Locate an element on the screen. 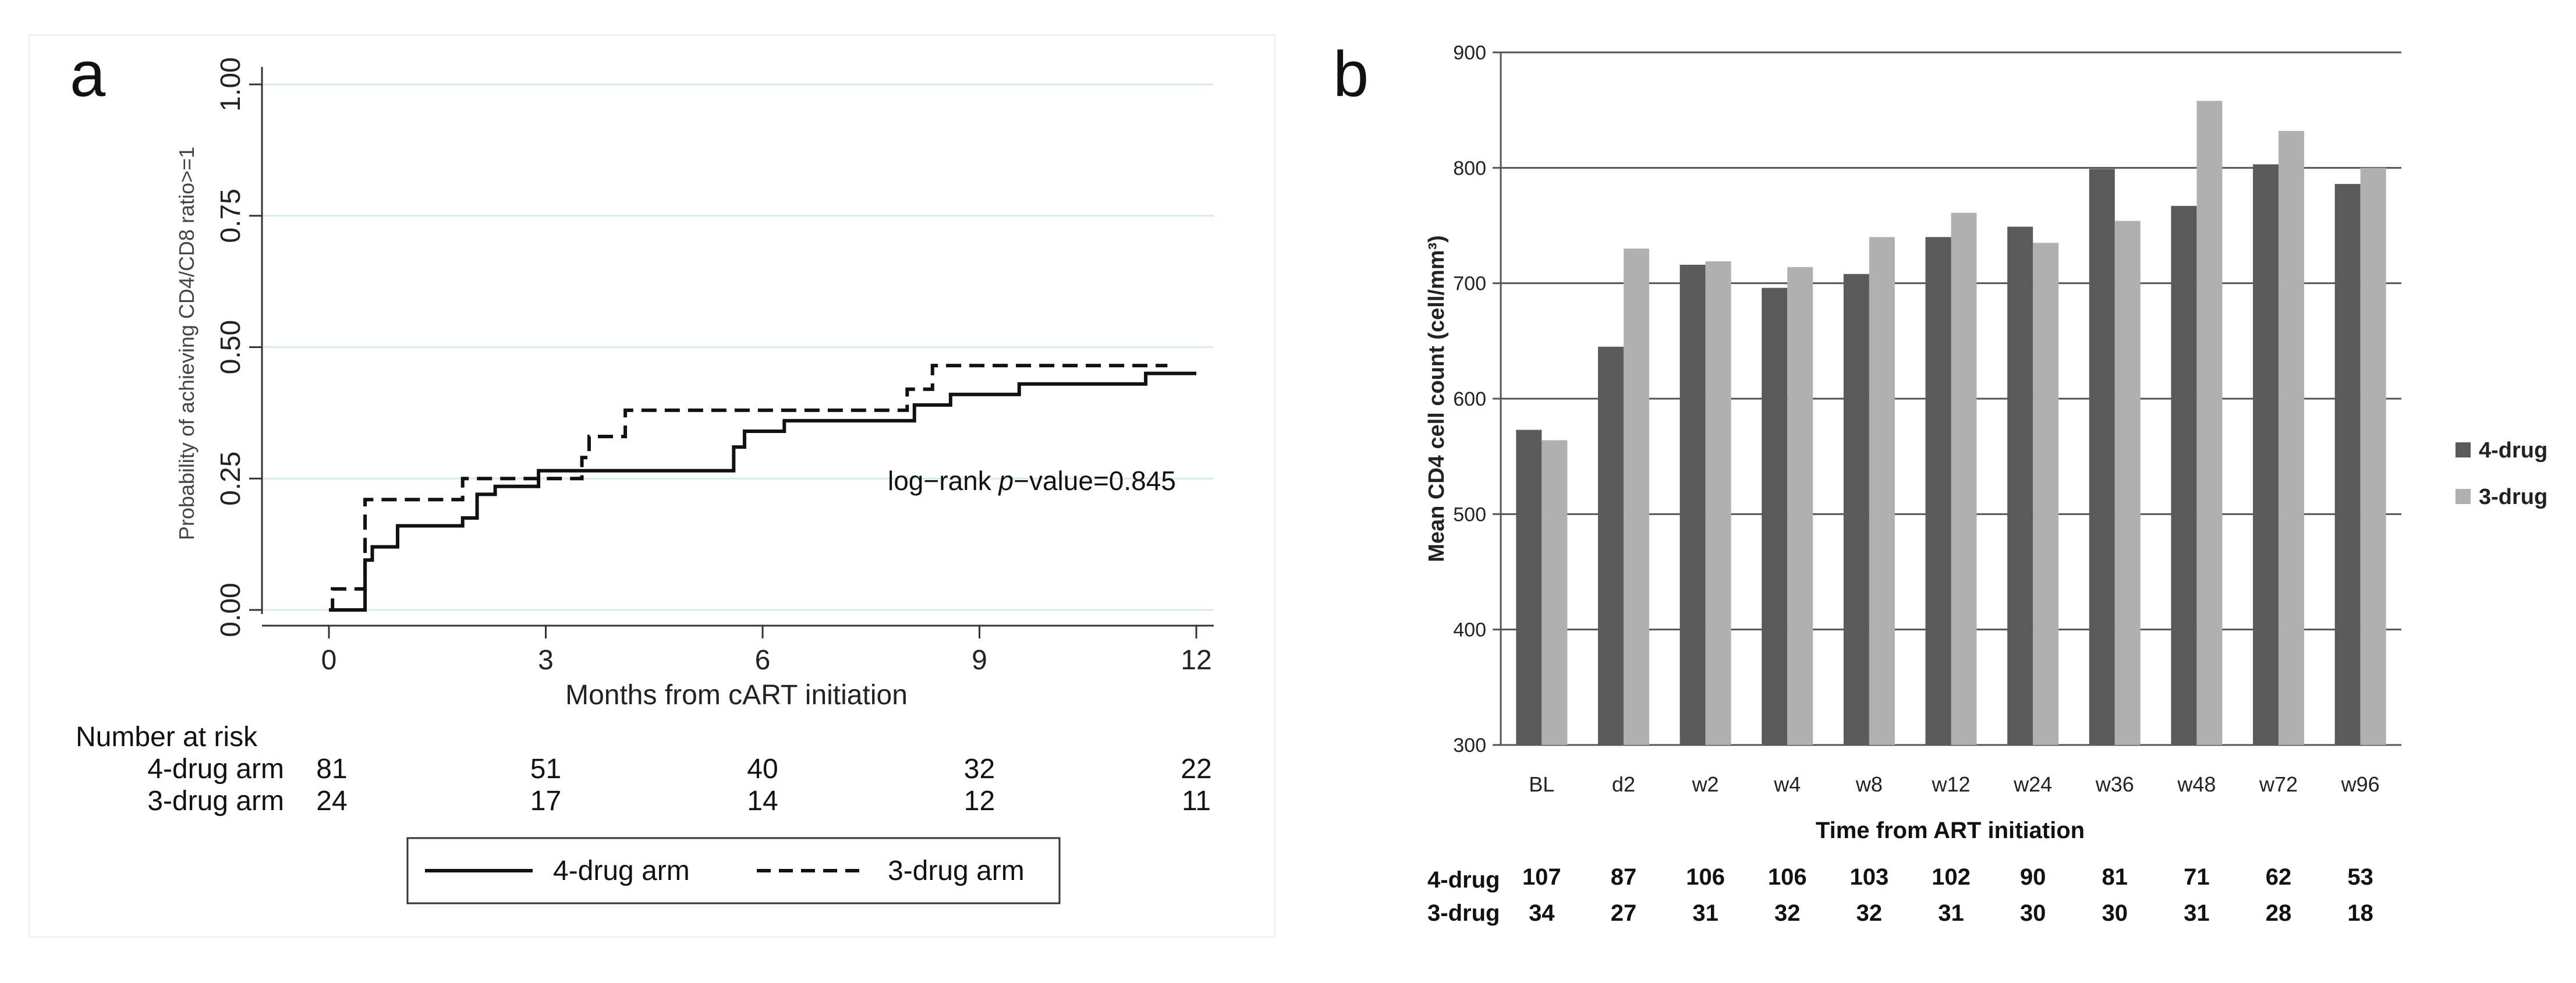 Image resolution: width=2576 pixels, height=983 pixels. x-axis-label: Months from cART initiation is located at coordinates (736, 695).